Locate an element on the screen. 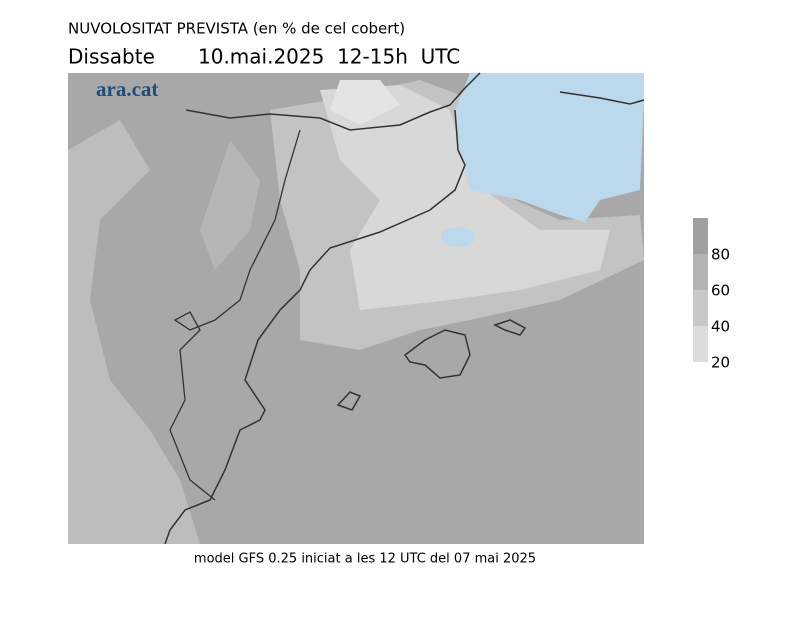 The height and width of the screenshot is (617, 800). colorbar: 80 60 40 20 is located at coordinates (711, 295).